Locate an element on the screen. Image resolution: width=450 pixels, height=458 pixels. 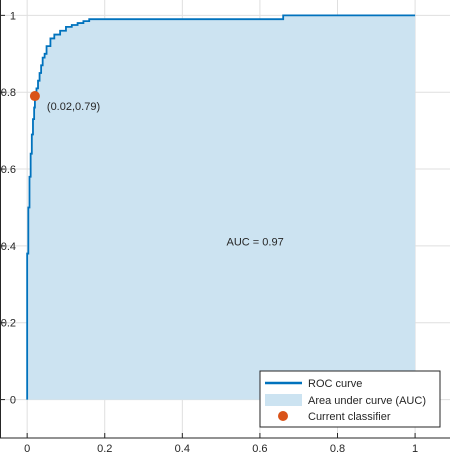
x-tick-label: 1 is located at coordinates (415, 449).